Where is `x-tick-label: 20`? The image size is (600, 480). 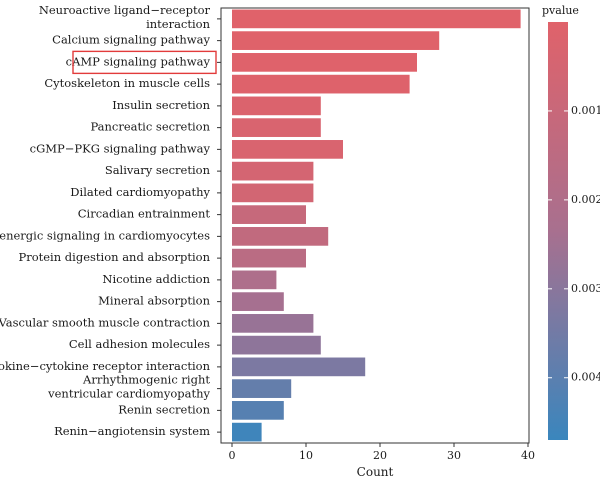
x-tick-label: 20 is located at coordinates (380, 455).